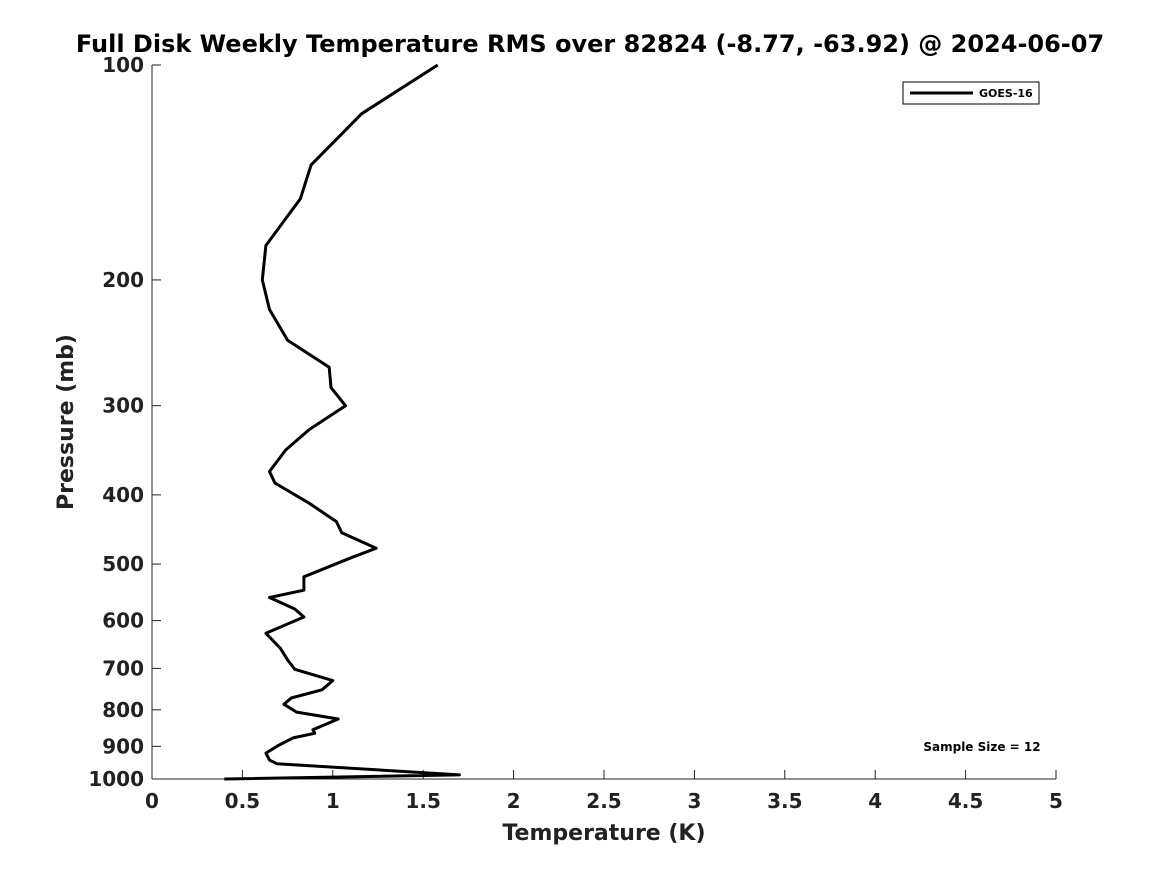 The image size is (1167, 875). I want to click on y-tick-label: 400, so click(123, 495).